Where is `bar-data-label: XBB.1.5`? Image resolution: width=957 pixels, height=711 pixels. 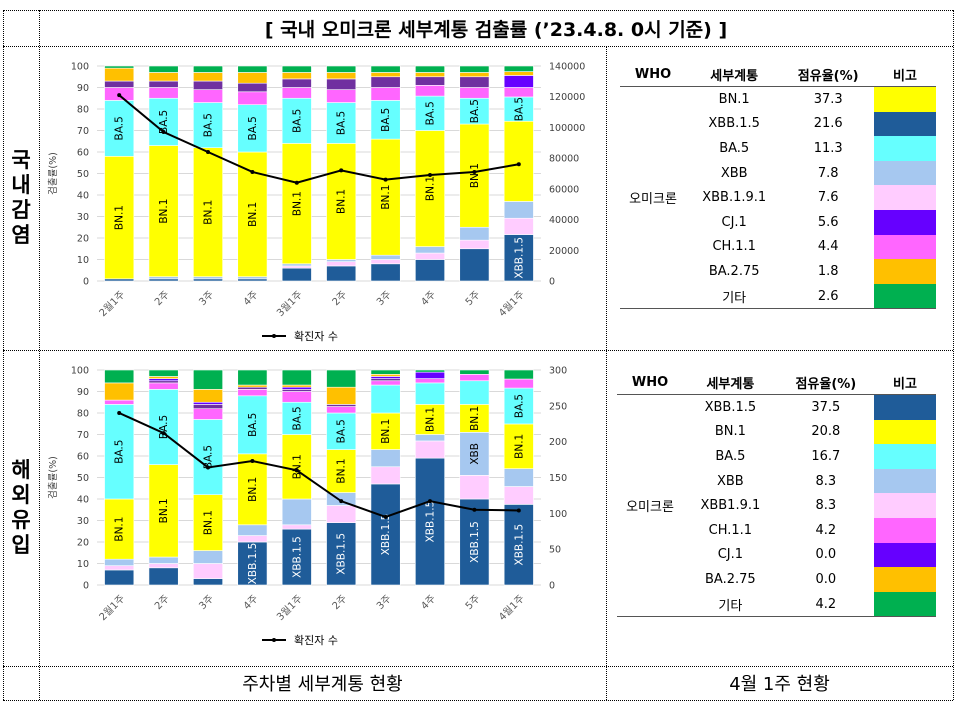
bar-data-label: XBB.1.5 is located at coordinates (342, 554).